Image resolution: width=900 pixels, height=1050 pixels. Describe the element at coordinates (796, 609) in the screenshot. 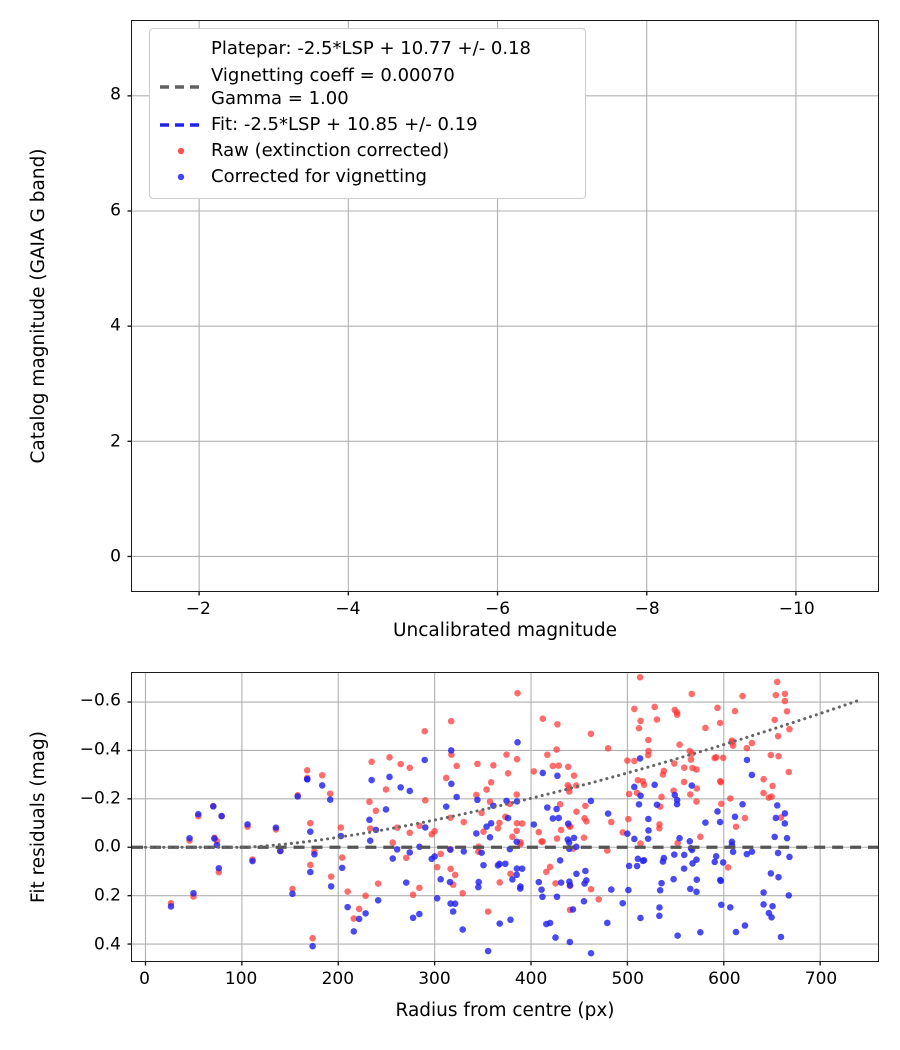

I see `x-tick-label: −10` at that location.